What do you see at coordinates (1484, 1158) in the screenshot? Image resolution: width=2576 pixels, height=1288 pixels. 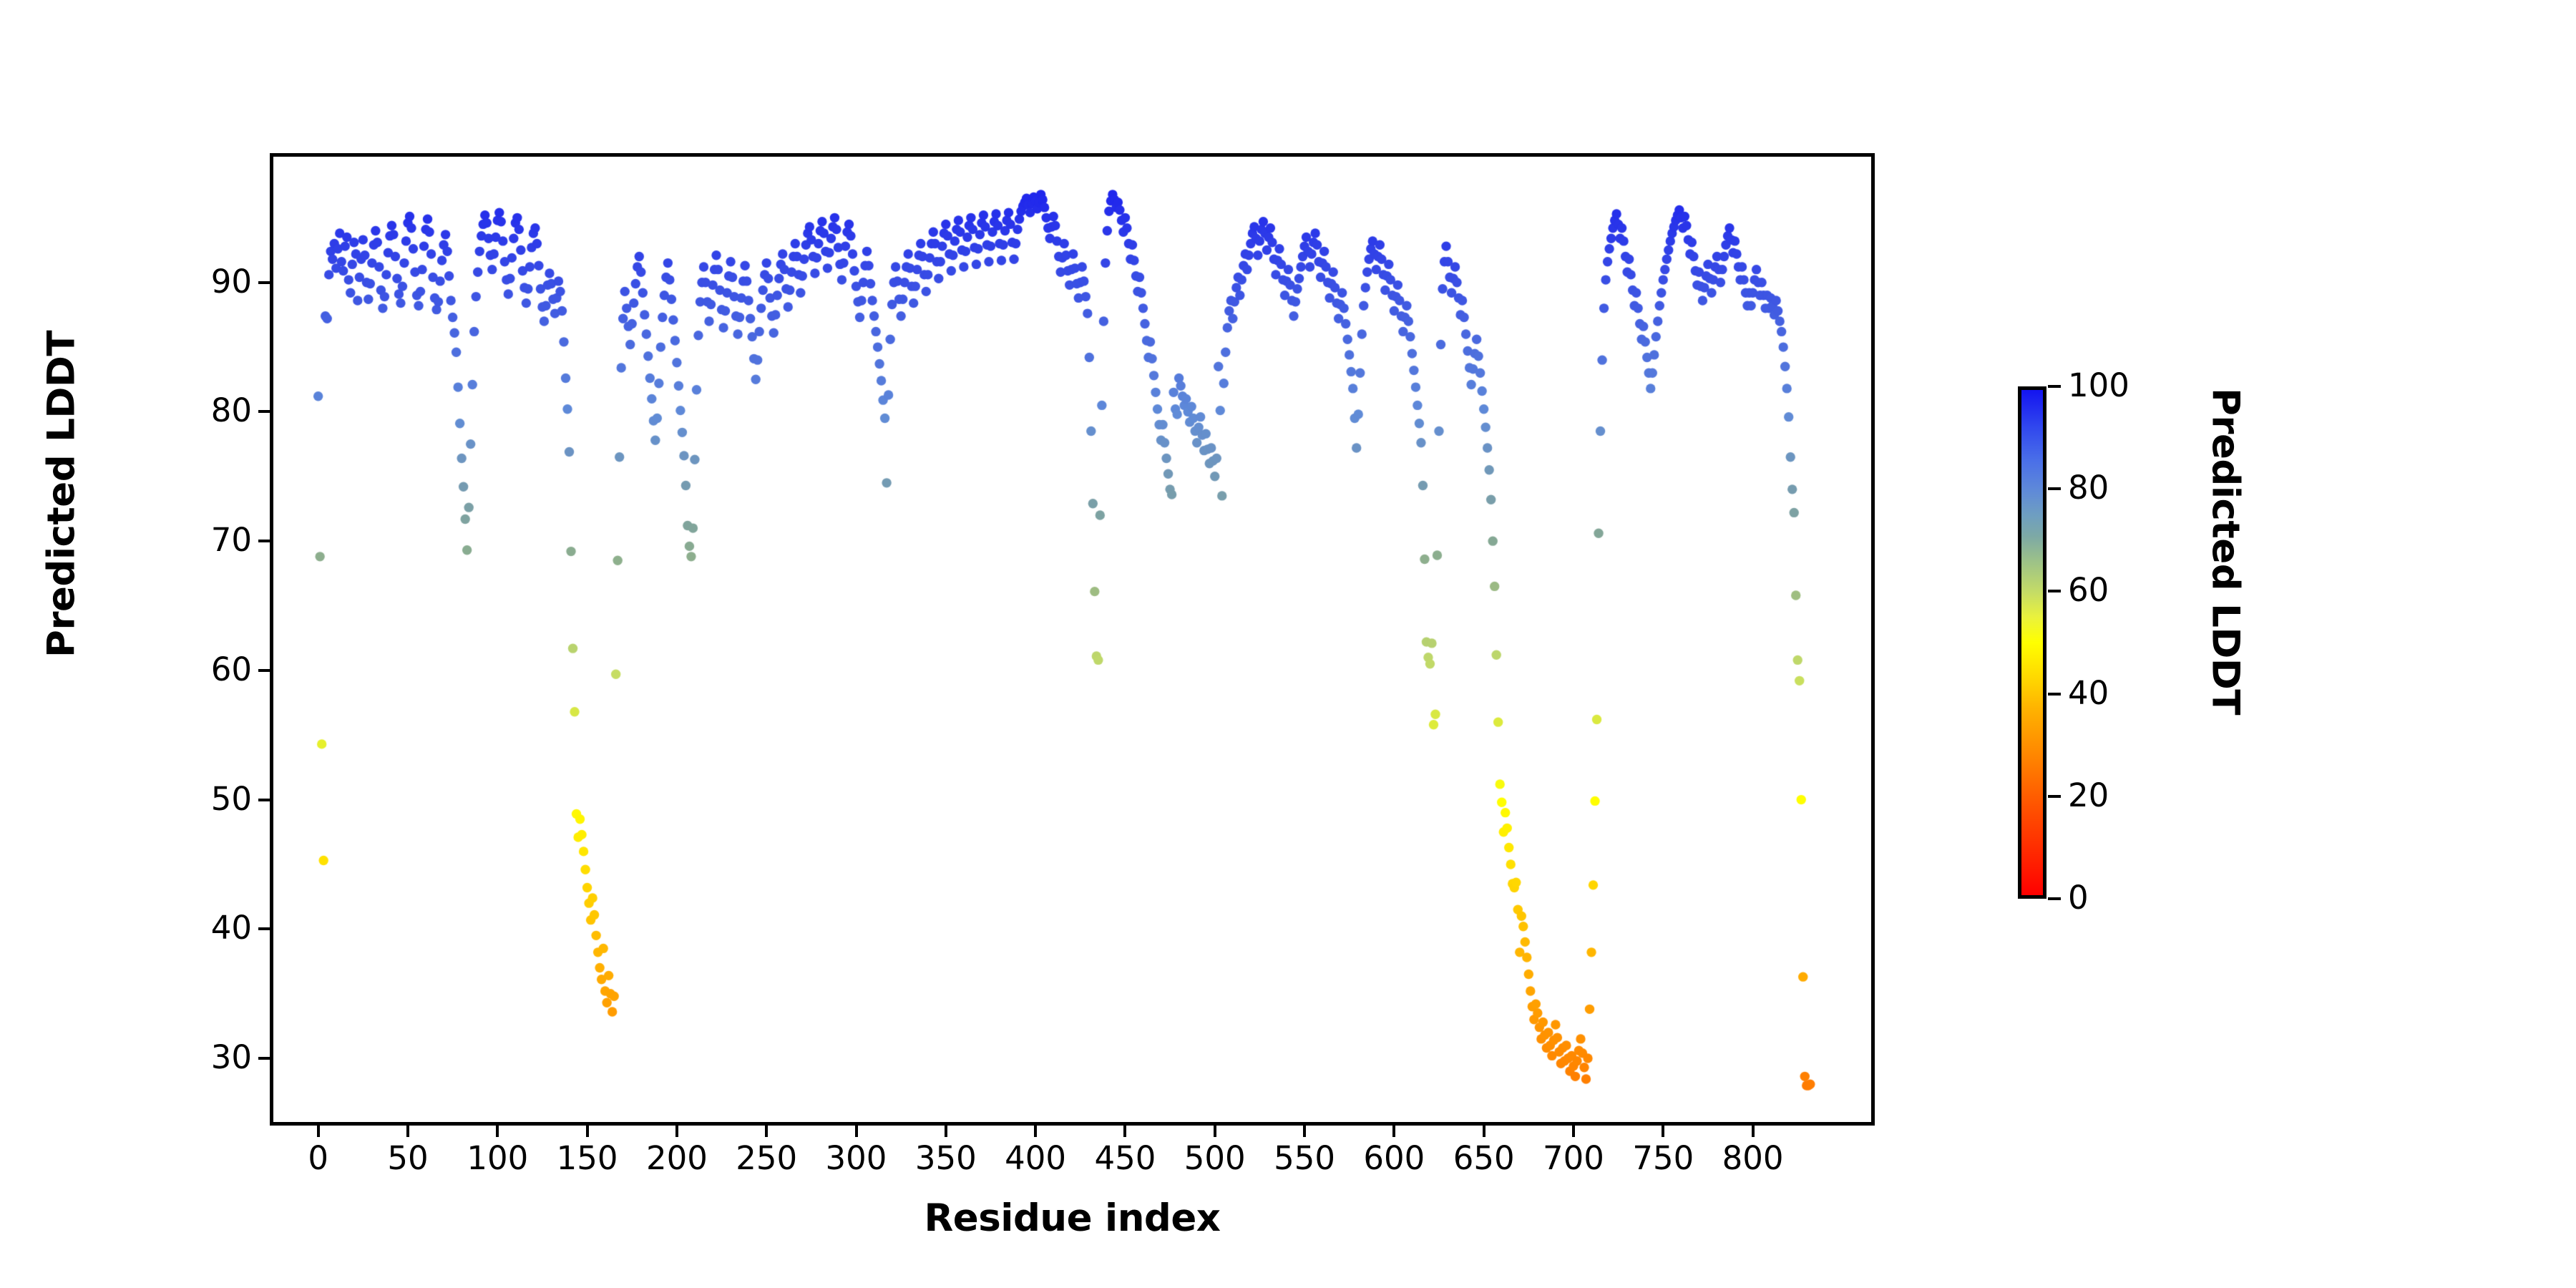 I see `x-tick-label: 650` at bounding box center [1484, 1158].